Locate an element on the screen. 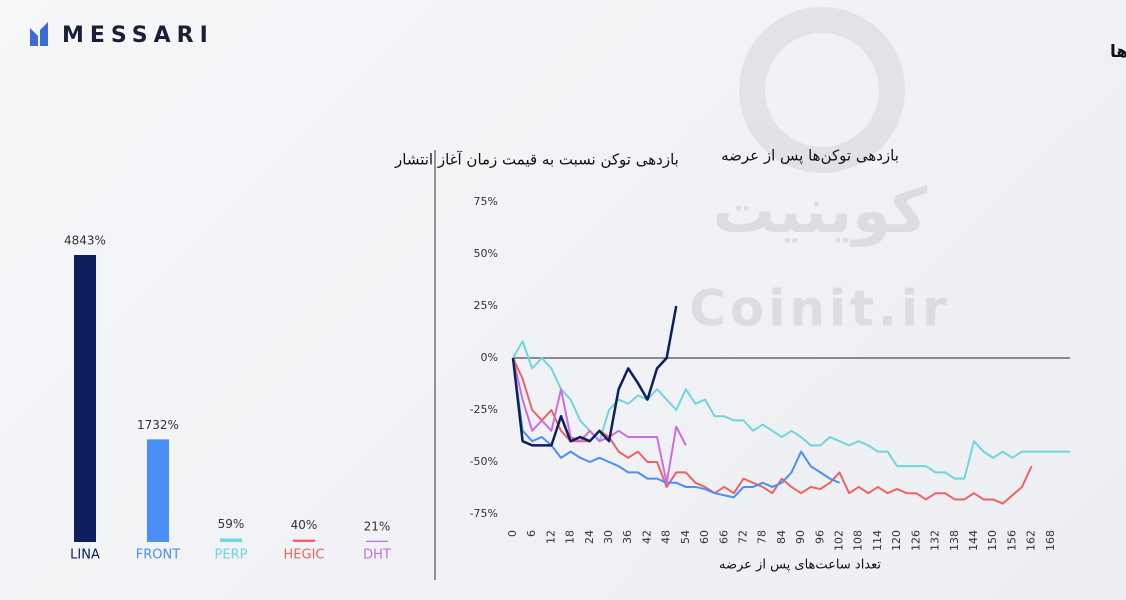 The image size is (1126, 600). x-tick-label: 90 is located at coordinates (800, 537).